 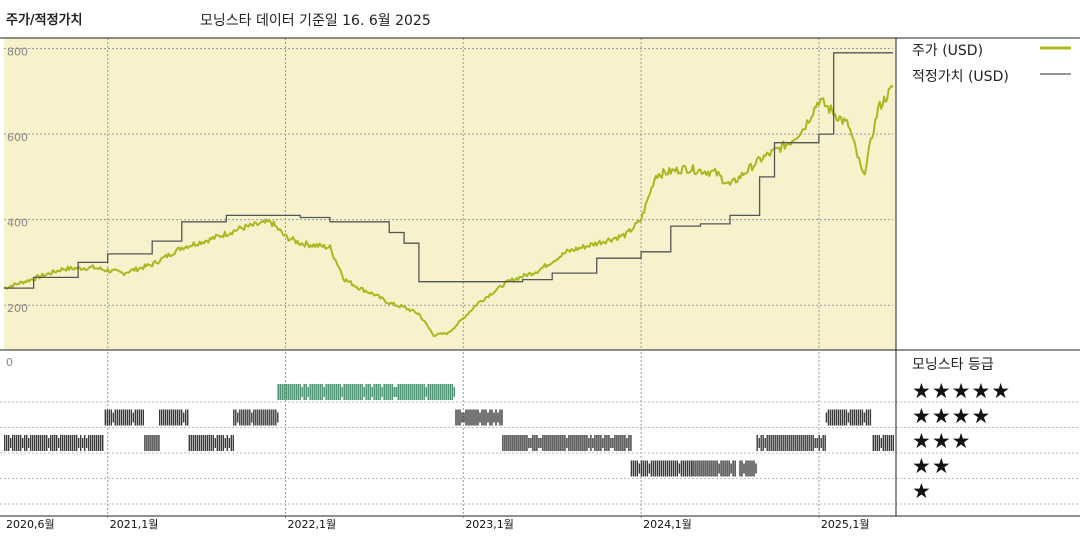 What do you see at coordinates (942, 441) in the screenshot?
I see `rating-3-stars: ★★★` at bounding box center [942, 441].